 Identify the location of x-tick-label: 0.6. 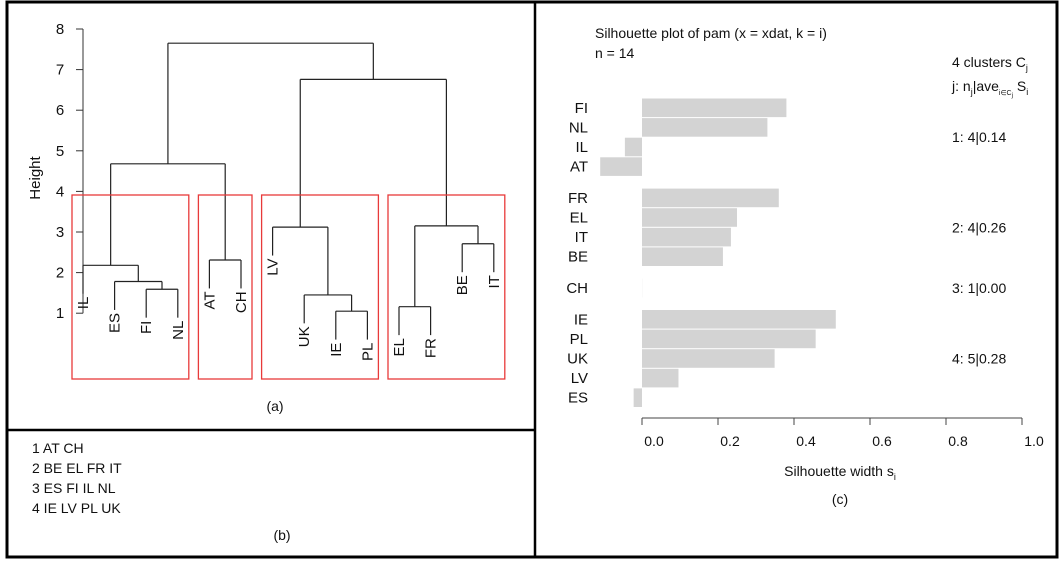
(882, 441).